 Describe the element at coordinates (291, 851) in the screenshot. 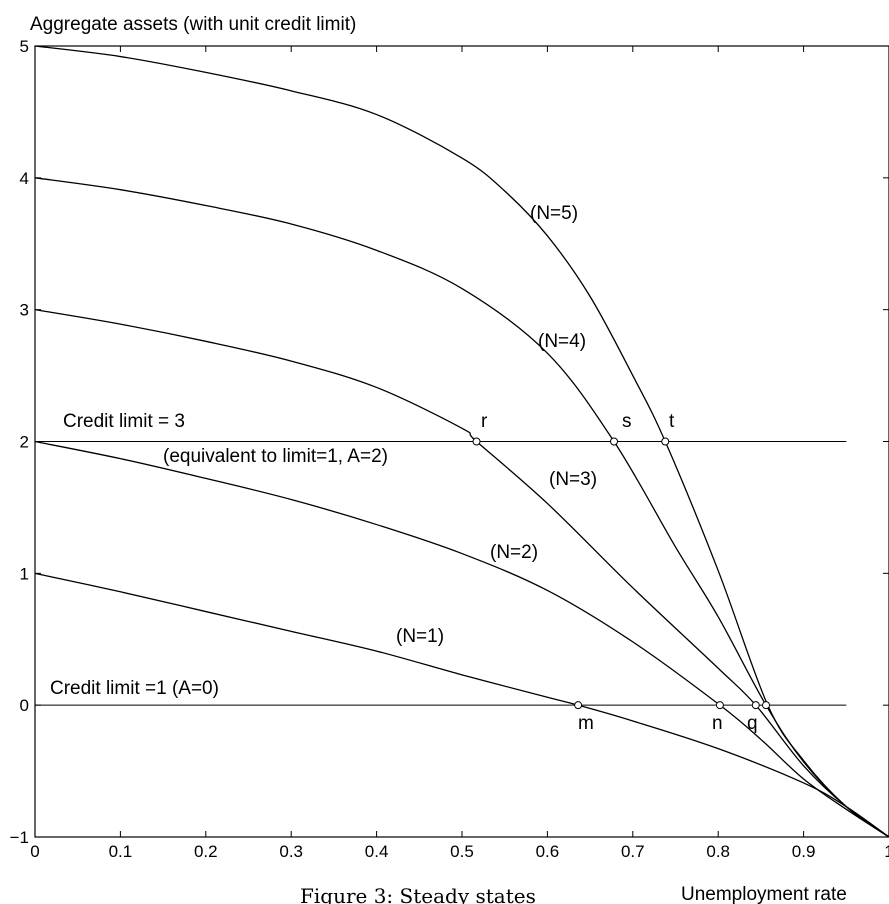

I see `x-tick-label: 0.3` at that location.